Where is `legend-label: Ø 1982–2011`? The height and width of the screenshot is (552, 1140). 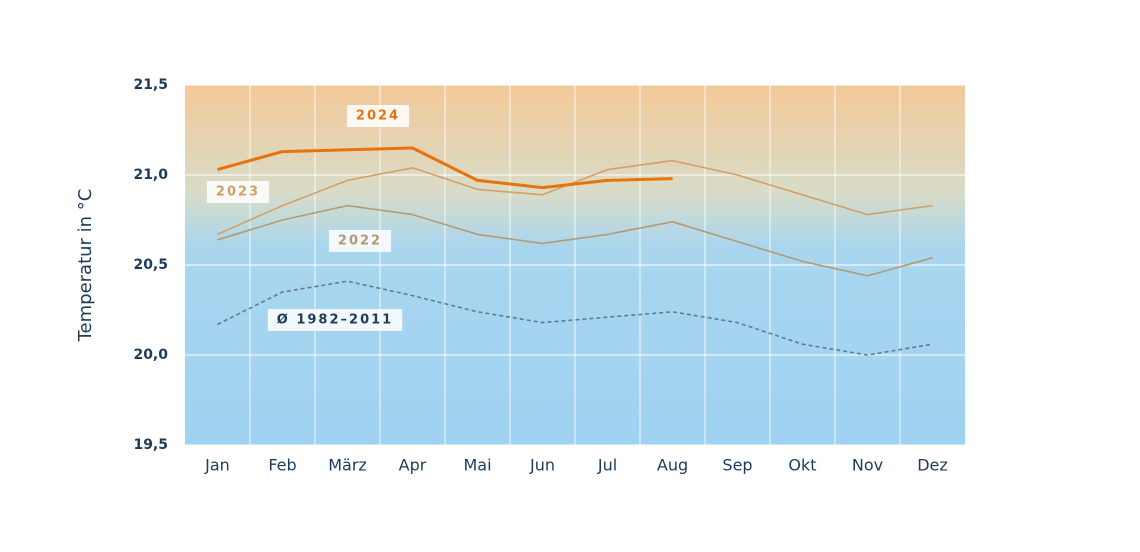
legend-label: Ø 1982–2011 is located at coordinates (335, 320).